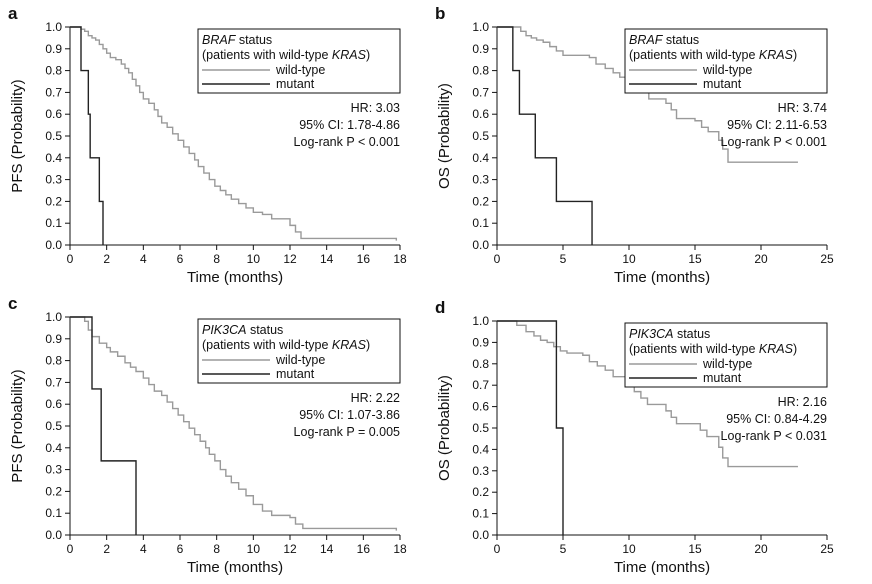  Describe the element at coordinates (761, 549) in the screenshot. I see `x-tick-label: 20` at that location.